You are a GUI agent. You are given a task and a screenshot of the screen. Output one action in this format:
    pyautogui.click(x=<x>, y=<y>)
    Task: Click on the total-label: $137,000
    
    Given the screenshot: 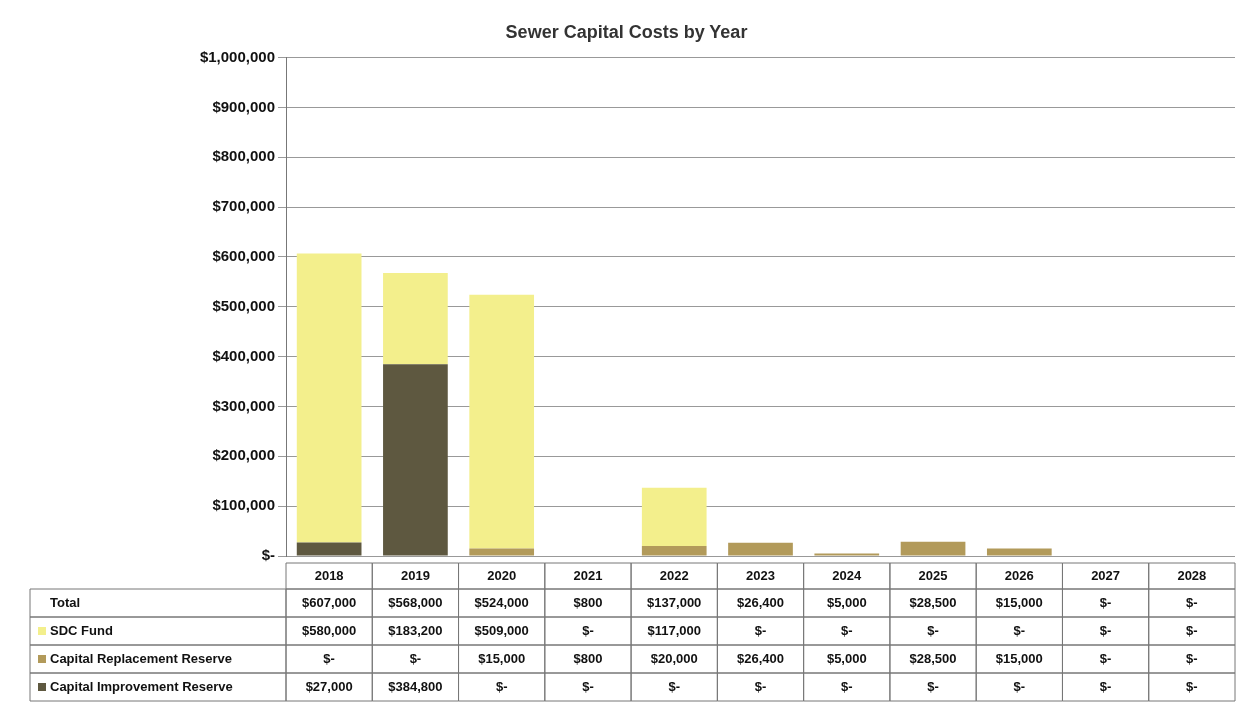 What is the action you would take?
    pyautogui.click(x=674, y=602)
    